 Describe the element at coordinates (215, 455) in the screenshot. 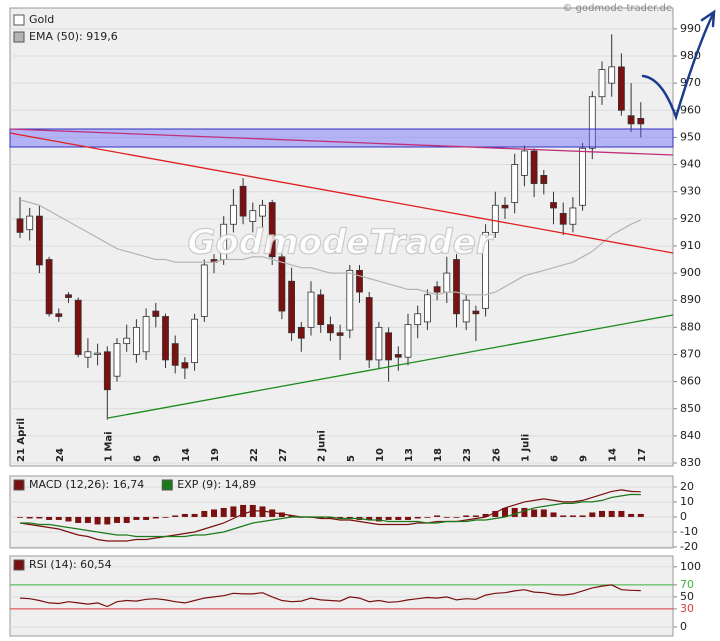

I see `x-tick-label: 19` at that location.